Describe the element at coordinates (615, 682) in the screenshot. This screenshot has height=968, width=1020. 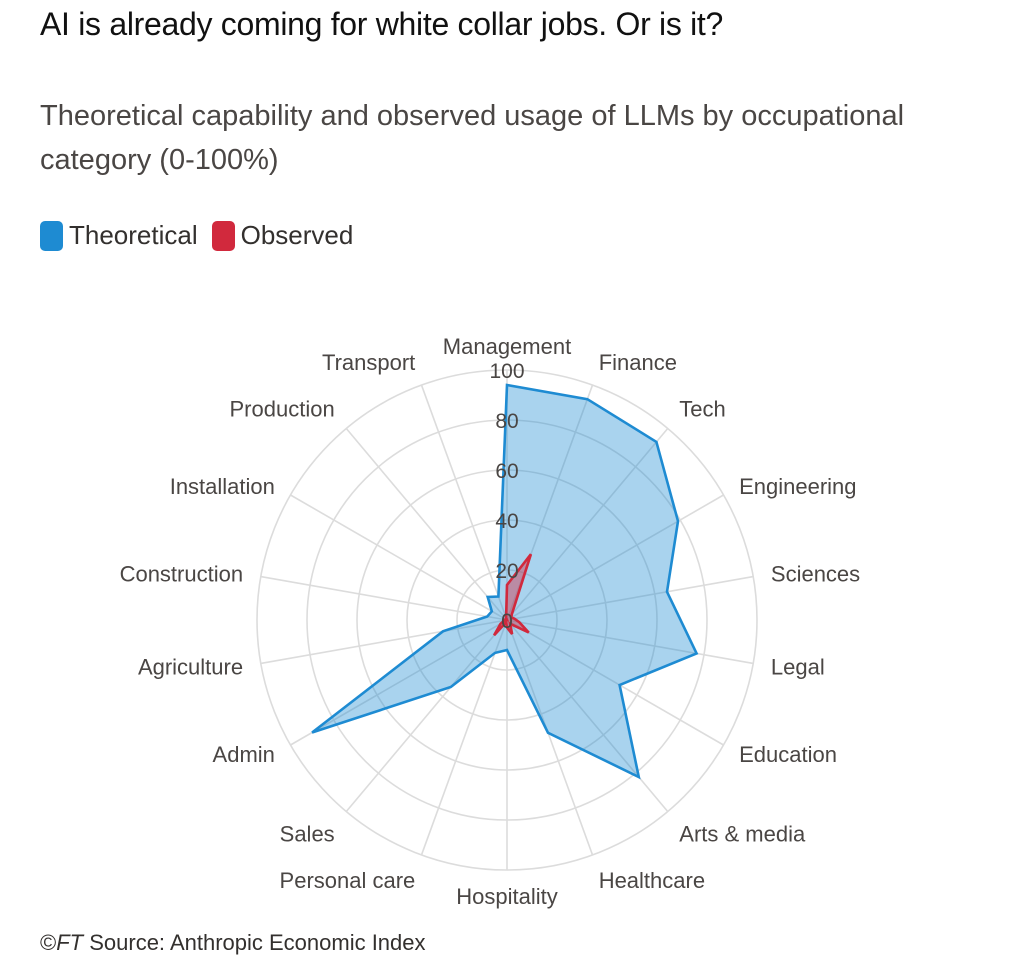
I see `grid-spoke-education` at that location.